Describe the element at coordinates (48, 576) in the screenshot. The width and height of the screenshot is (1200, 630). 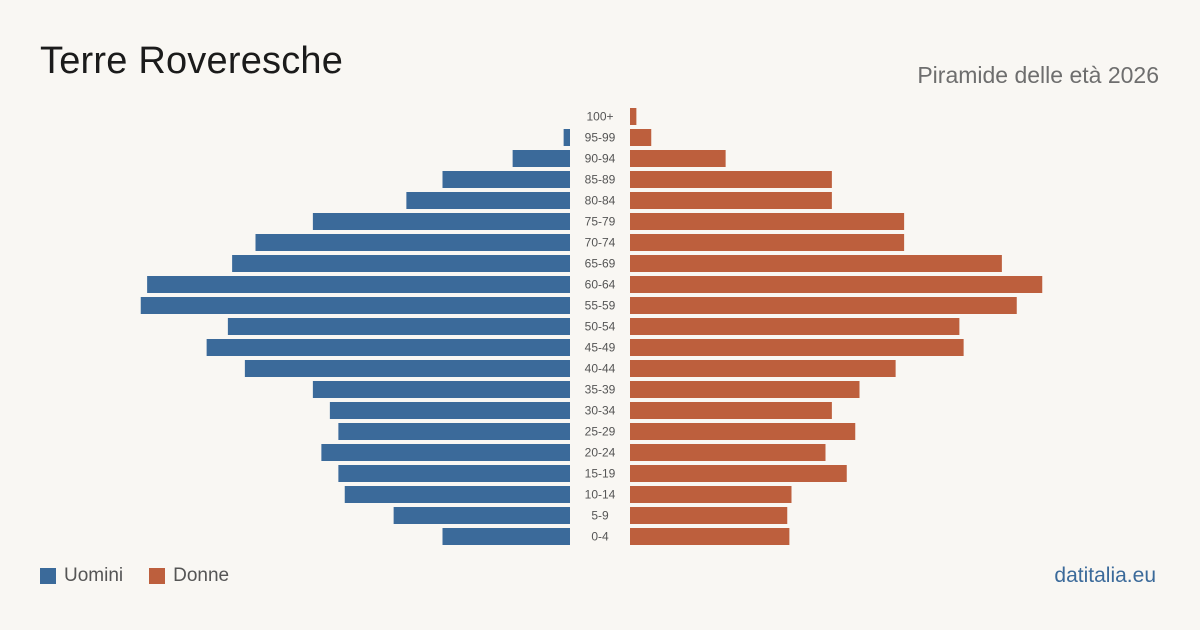
I see `legend-swatch-men` at that location.